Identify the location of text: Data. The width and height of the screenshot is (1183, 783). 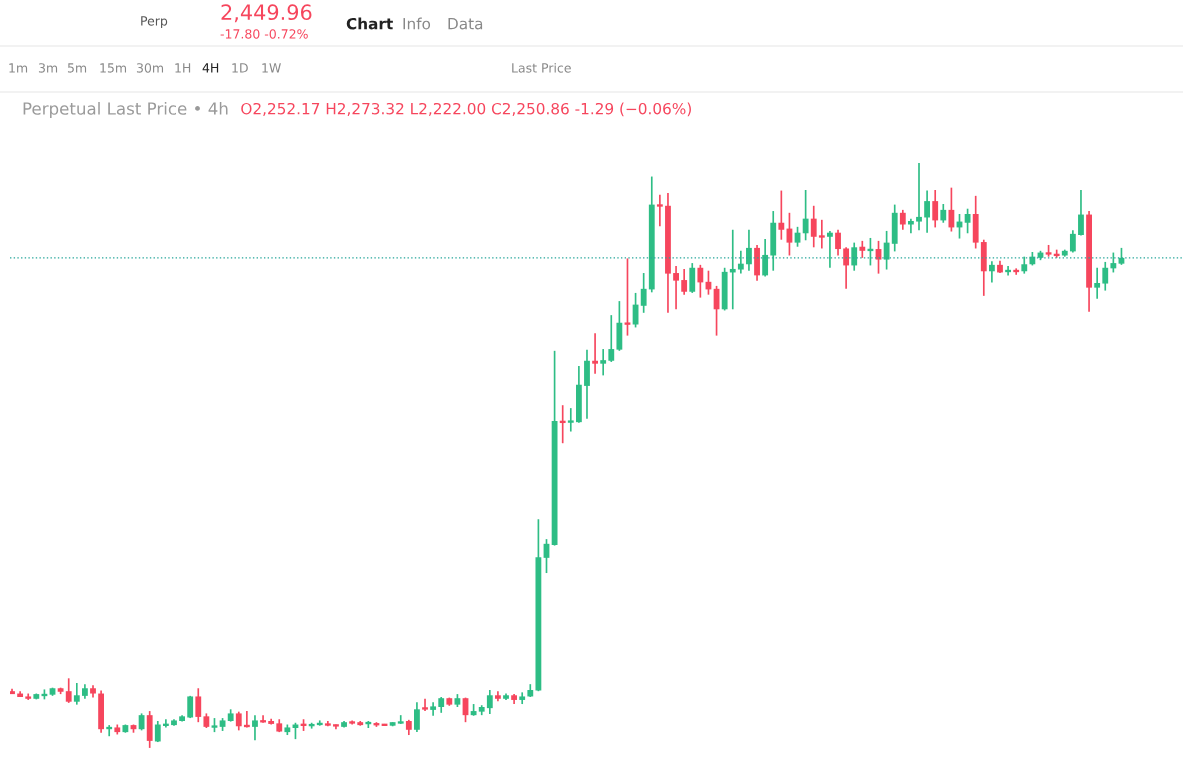
(465, 24).